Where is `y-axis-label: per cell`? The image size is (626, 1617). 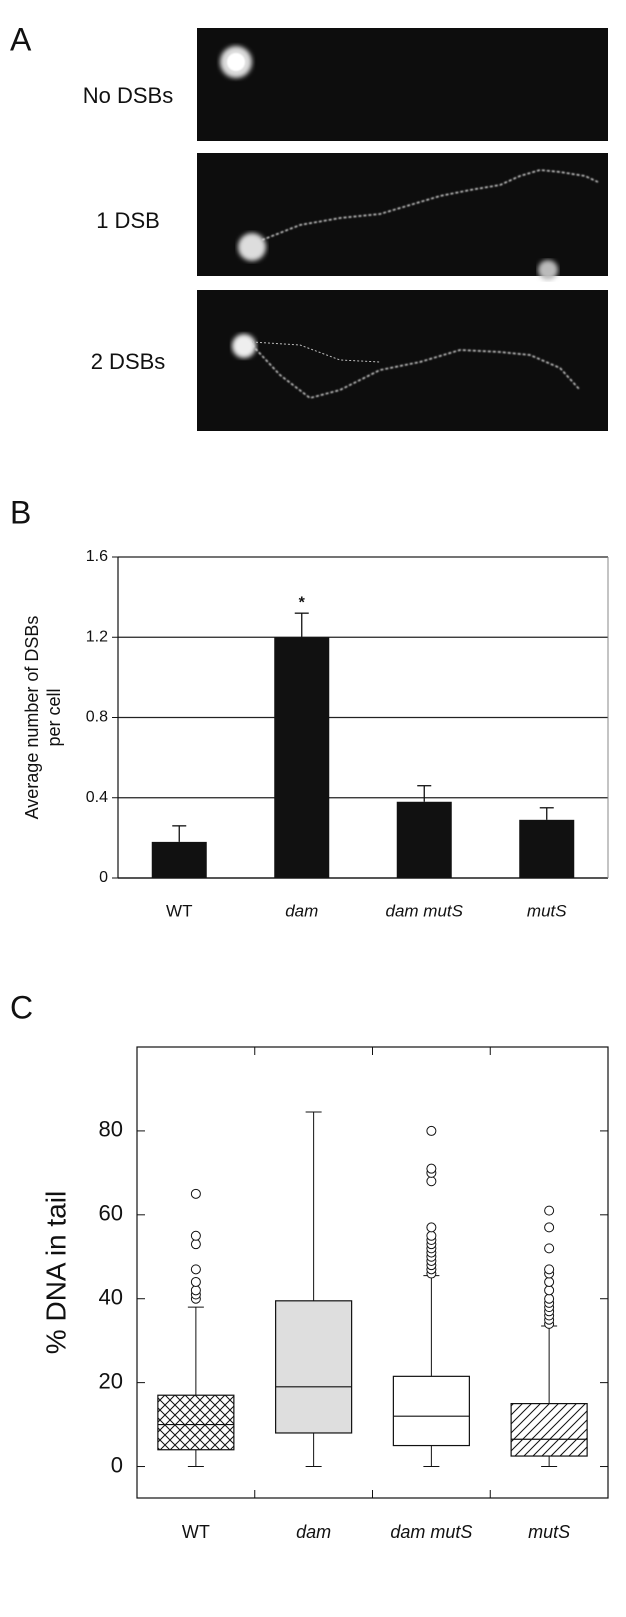 y-axis-label: per cell is located at coordinates (54, 717).